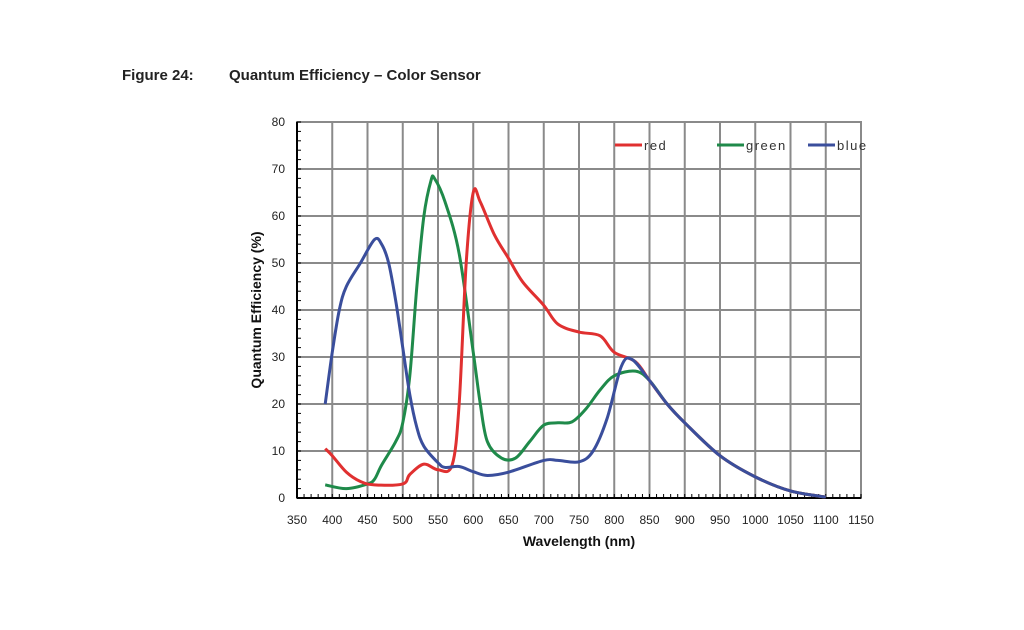 The width and height of the screenshot is (1024, 630). What do you see at coordinates (279, 263) in the screenshot?
I see `y-tick-label: 50` at bounding box center [279, 263].